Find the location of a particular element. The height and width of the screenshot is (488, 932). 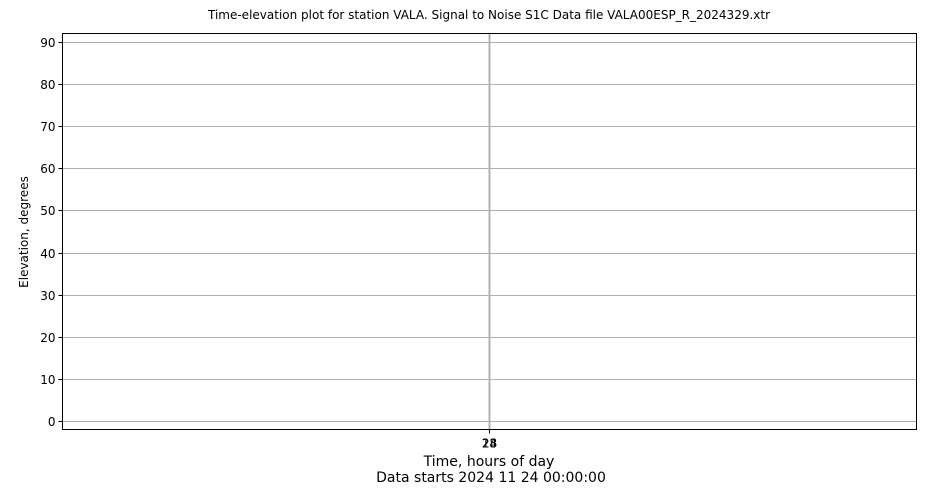

x-axis-sublabel: Data starts 2024 11 24 00:00:00 is located at coordinates (491, 478).